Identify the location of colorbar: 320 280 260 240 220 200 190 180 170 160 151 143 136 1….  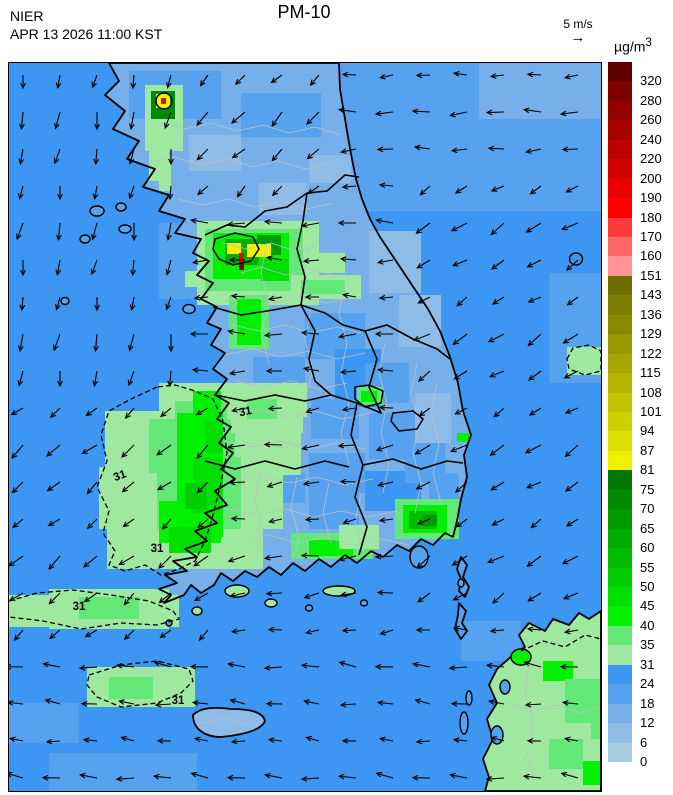
(640, 415).